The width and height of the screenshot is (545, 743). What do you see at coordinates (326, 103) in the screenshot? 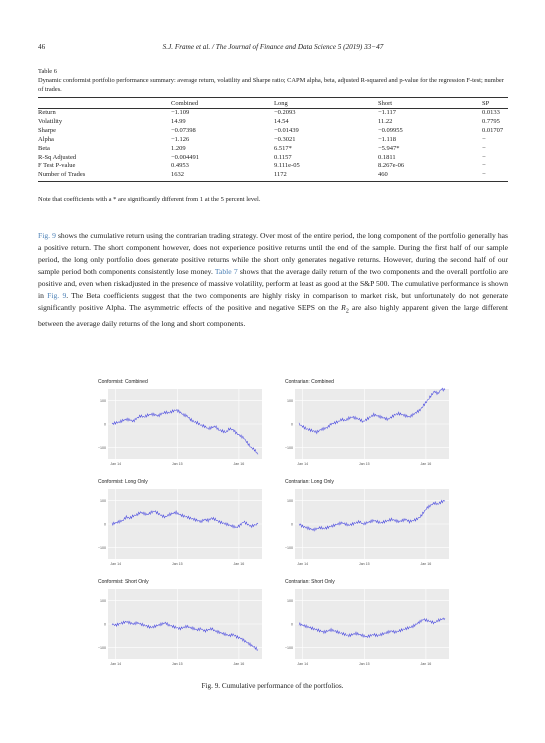
I see `col-header: Long` at bounding box center [326, 103].